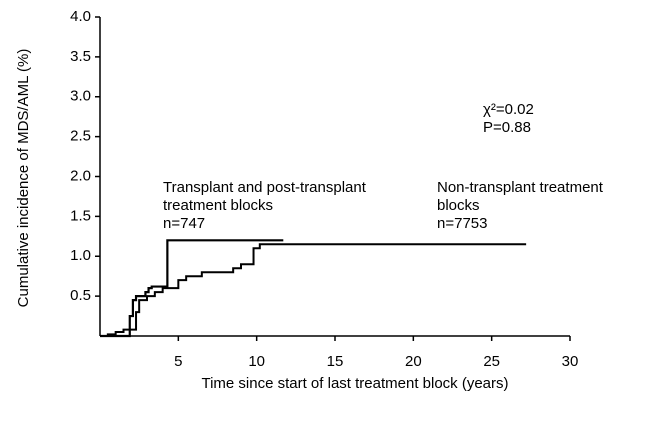 The width and height of the screenshot is (662, 424). Describe the element at coordinates (218, 205) in the screenshot. I see `annotation: treatment blocks` at that location.